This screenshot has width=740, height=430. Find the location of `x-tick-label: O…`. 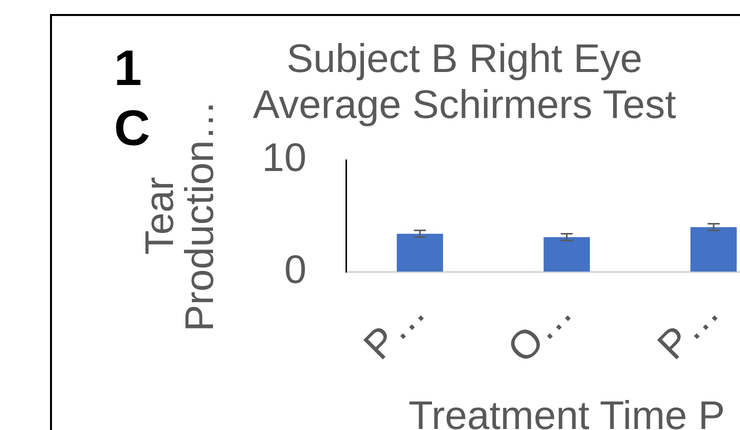

x-tick-label: O… is located at coordinates (540, 331).